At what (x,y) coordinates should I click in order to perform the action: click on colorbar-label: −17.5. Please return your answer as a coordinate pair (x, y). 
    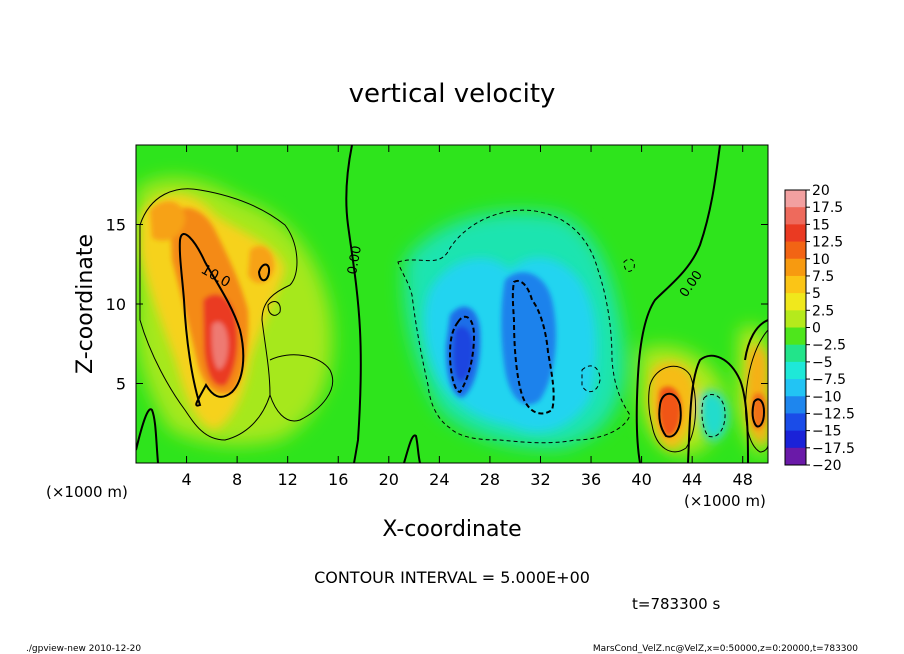
    Looking at the image, I should click on (833, 449).